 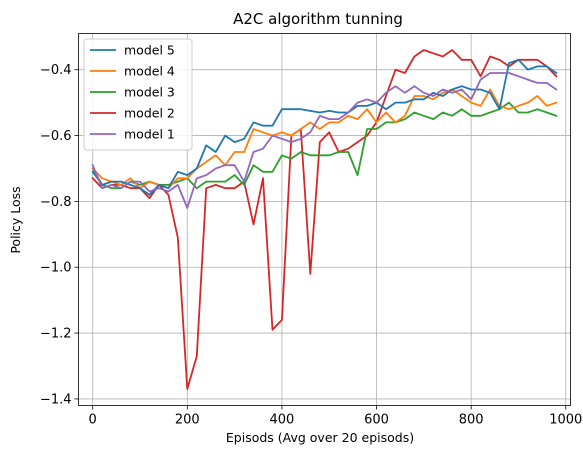 What do you see at coordinates (93, 420) in the screenshot?
I see `x-tick-label: 0` at bounding box center [93, 420].